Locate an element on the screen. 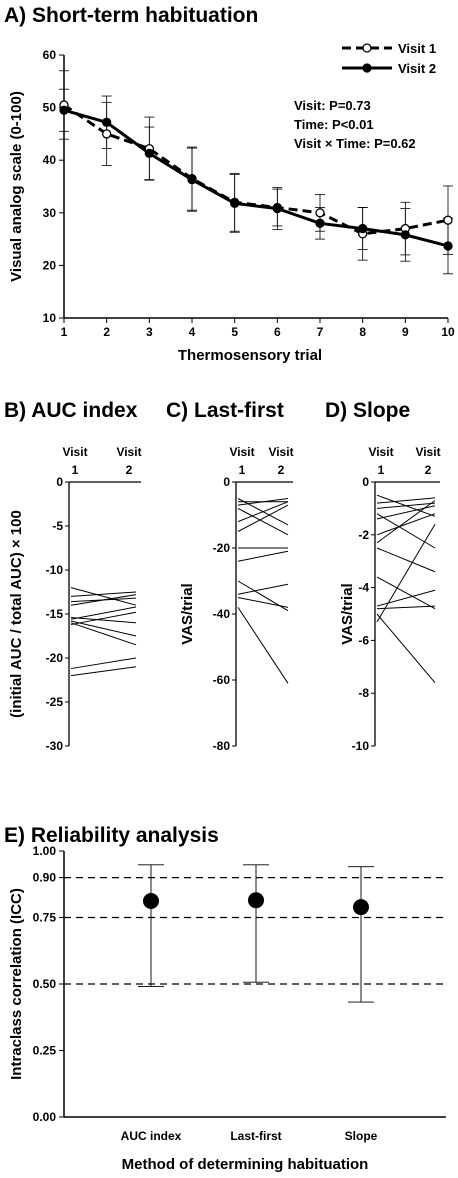 The width and height of the screenshot is (458, 1178). x-tick-label: 2 is located at coordinates (106, 332).